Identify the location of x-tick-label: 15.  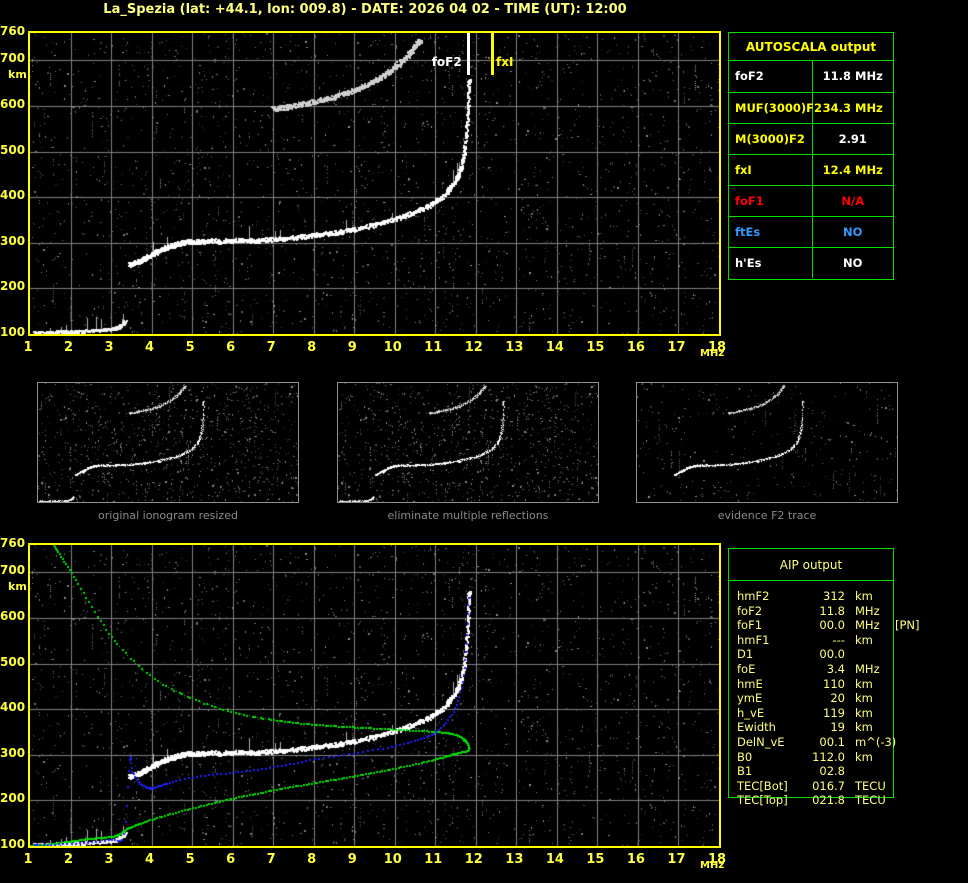
(595, 859).